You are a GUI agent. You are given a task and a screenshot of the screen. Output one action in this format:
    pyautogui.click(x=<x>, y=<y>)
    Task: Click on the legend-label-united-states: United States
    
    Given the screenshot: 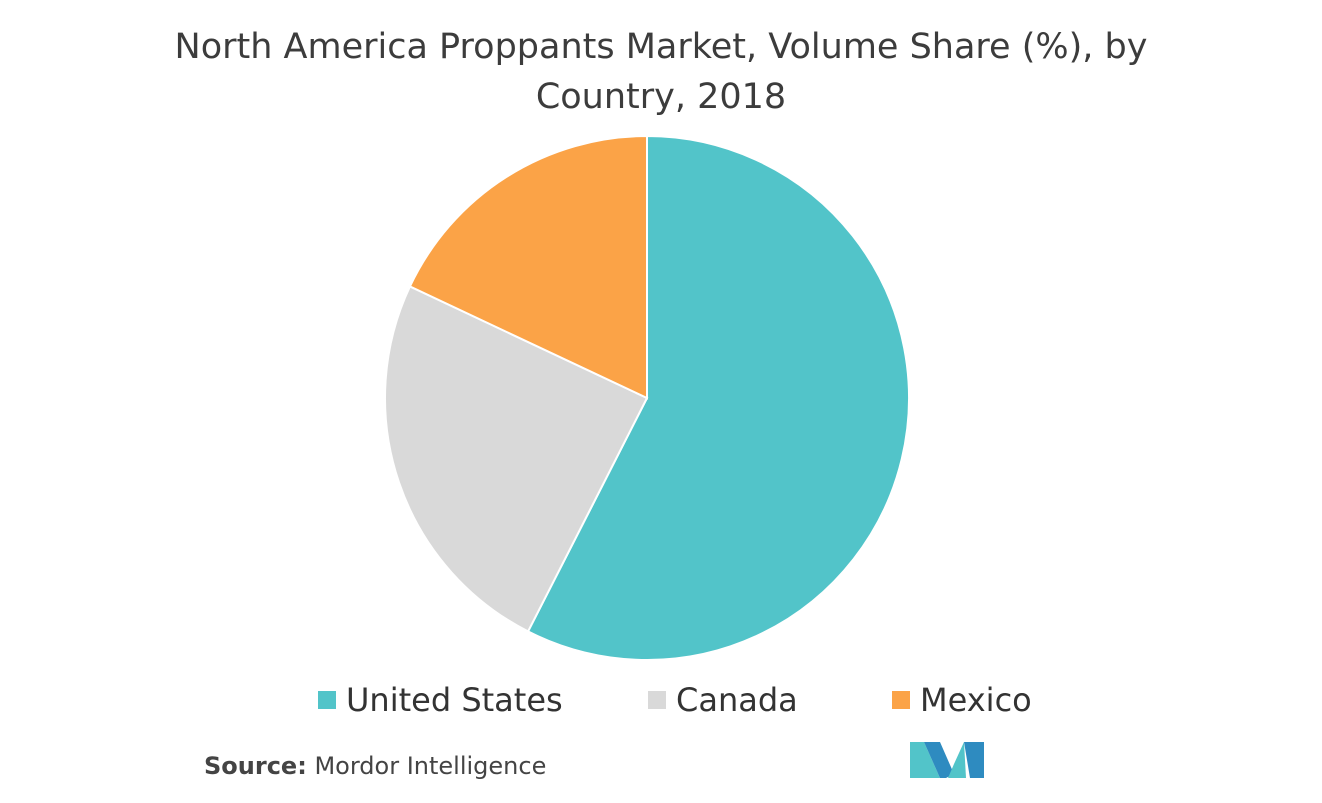 What is the action you would take?
    pyautogui.click(x=454, y=700)
    